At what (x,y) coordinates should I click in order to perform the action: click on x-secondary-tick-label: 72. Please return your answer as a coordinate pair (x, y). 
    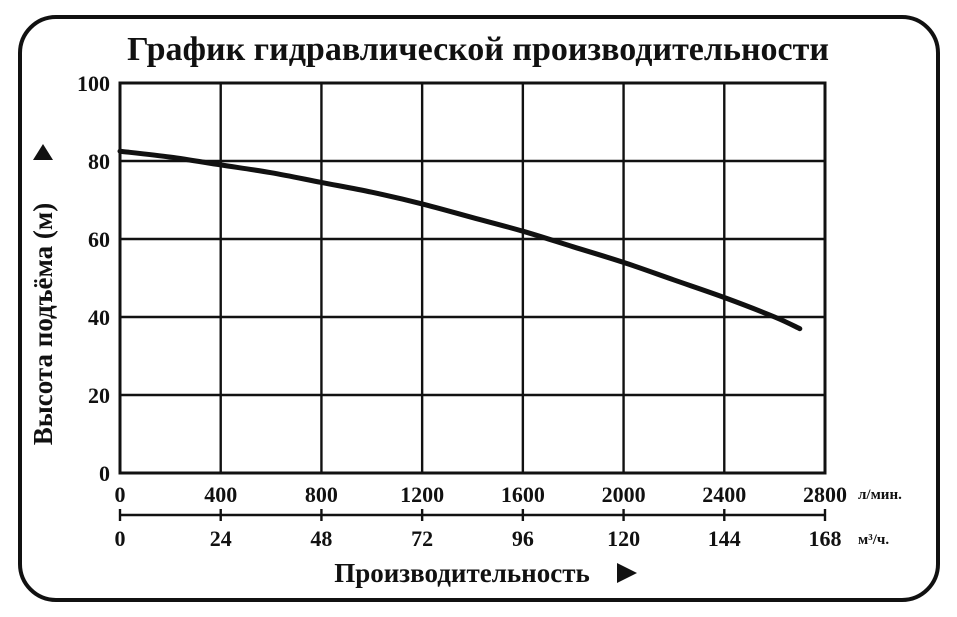
    Looking at the image, I should click on (422, 538).